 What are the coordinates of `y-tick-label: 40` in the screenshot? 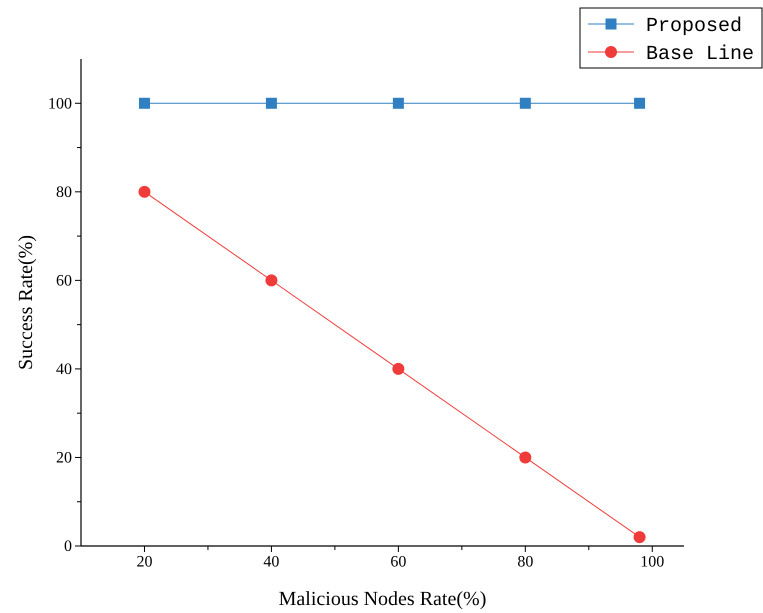 It's located at (64, 369).